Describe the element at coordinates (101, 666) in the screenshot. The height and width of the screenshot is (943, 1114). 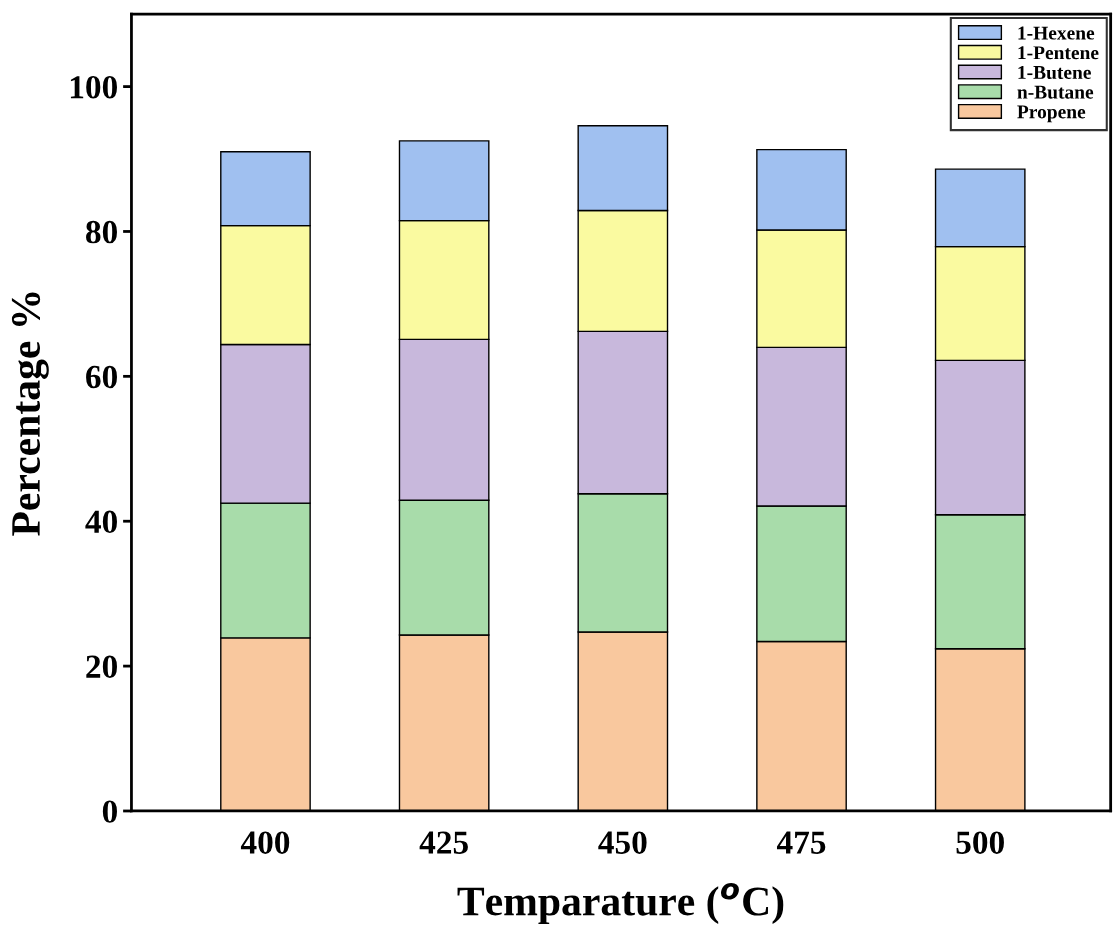
I see `y-tick-label: 20` at that location.